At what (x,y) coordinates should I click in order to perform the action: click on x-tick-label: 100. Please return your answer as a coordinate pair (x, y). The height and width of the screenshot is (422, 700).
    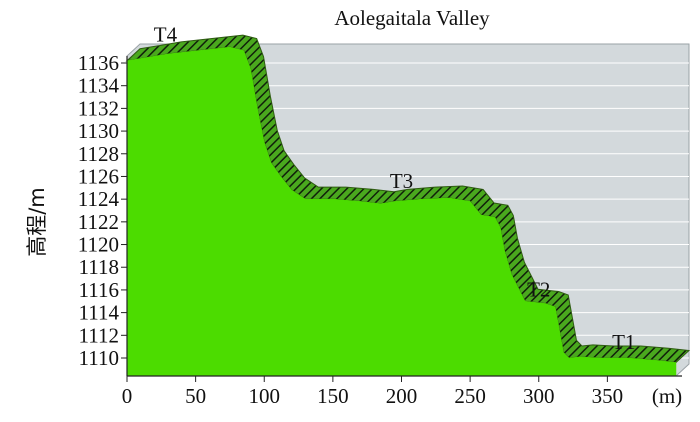
    Looking at the image, I should click on (265, 396).